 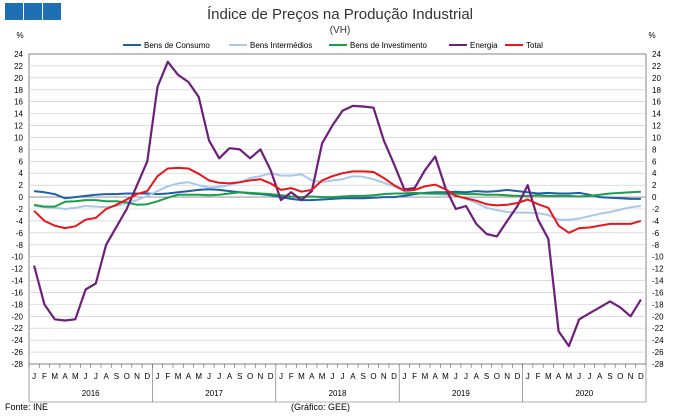 What do you see at coordinates (18, 54) in the screenshot?
I see `y-tick-label-left: 24` at bounding box center [18, 54].